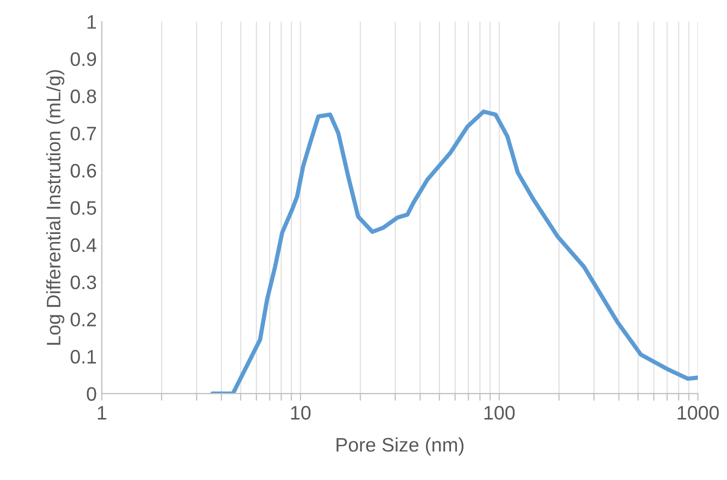 The width and height of the screenshot is (727, 480). Describe the element at coordinates (83, 133) in the screenshot. I see `y-tick-label: 0.7` at that location.